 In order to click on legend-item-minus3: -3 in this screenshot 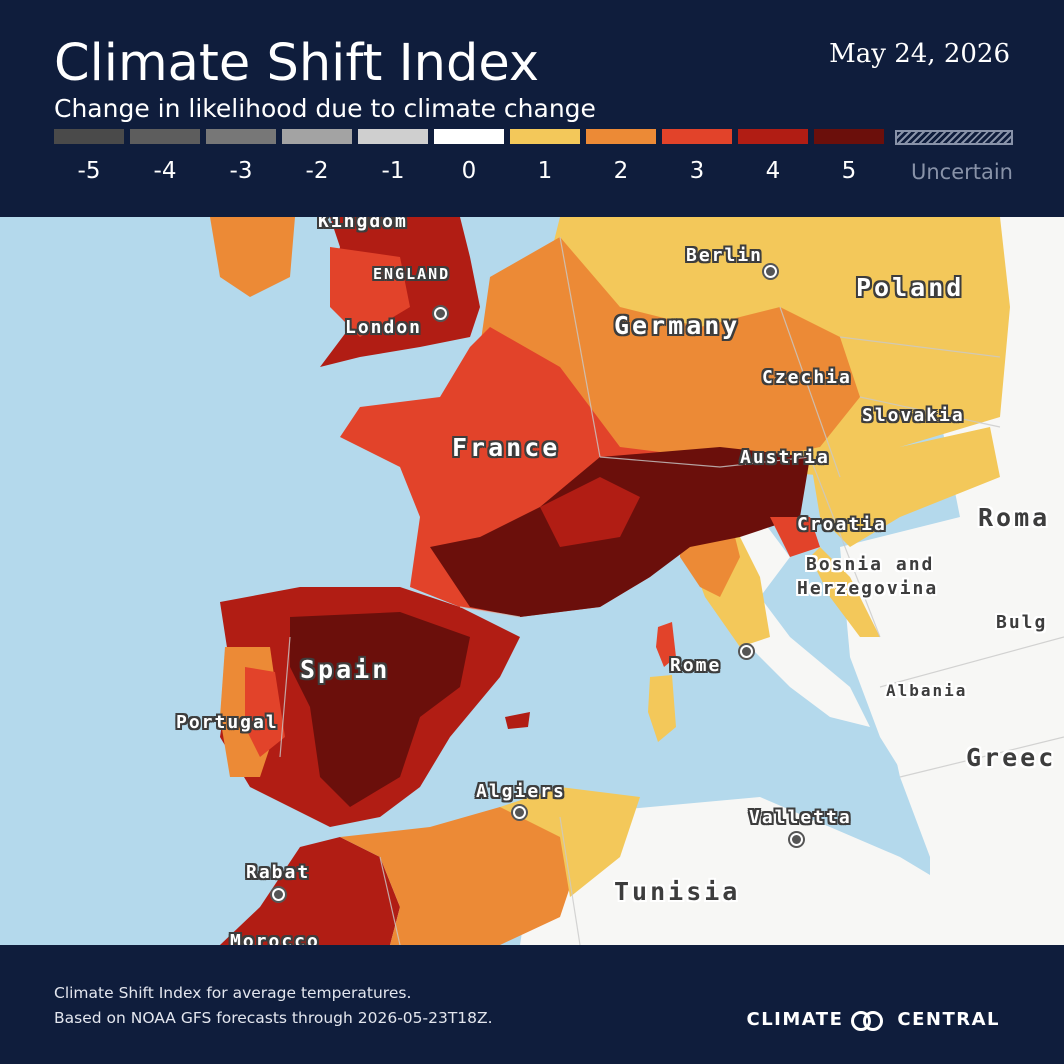, I will do `click(241, 159)`.